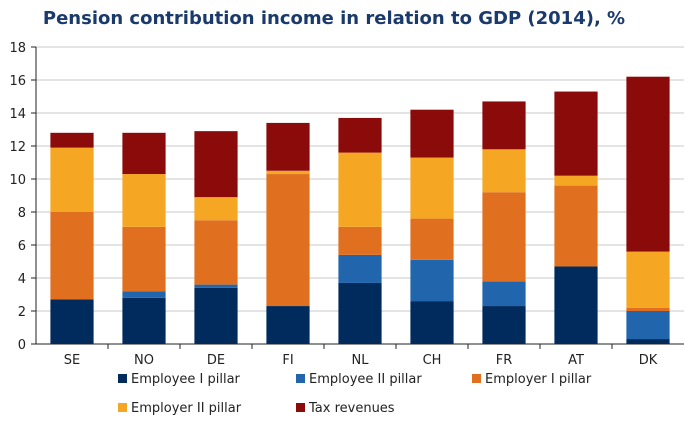 The width and height of the screenshot is (698, 428). What do you see at coordinates (17, 81) in the screenshot?
I see `y-tick-label: 16` at bounding box center [17, 81].